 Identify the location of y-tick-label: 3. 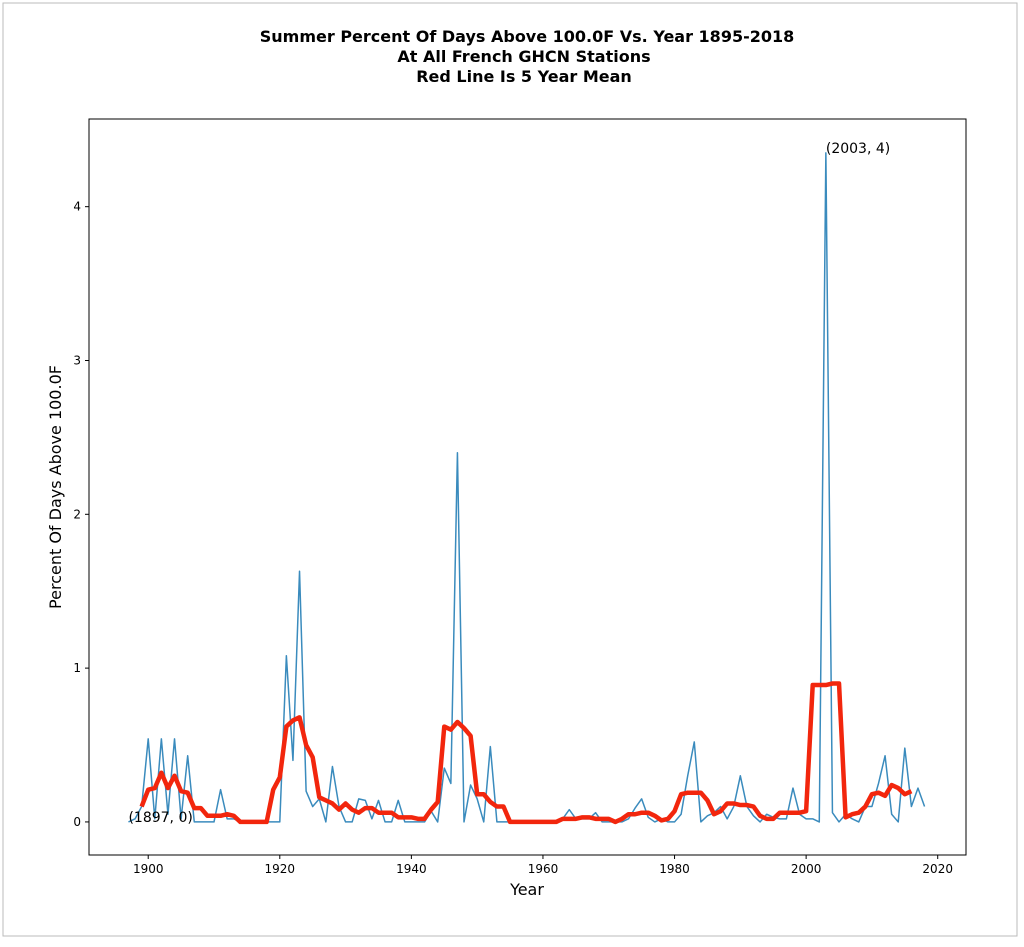
(77, 360).